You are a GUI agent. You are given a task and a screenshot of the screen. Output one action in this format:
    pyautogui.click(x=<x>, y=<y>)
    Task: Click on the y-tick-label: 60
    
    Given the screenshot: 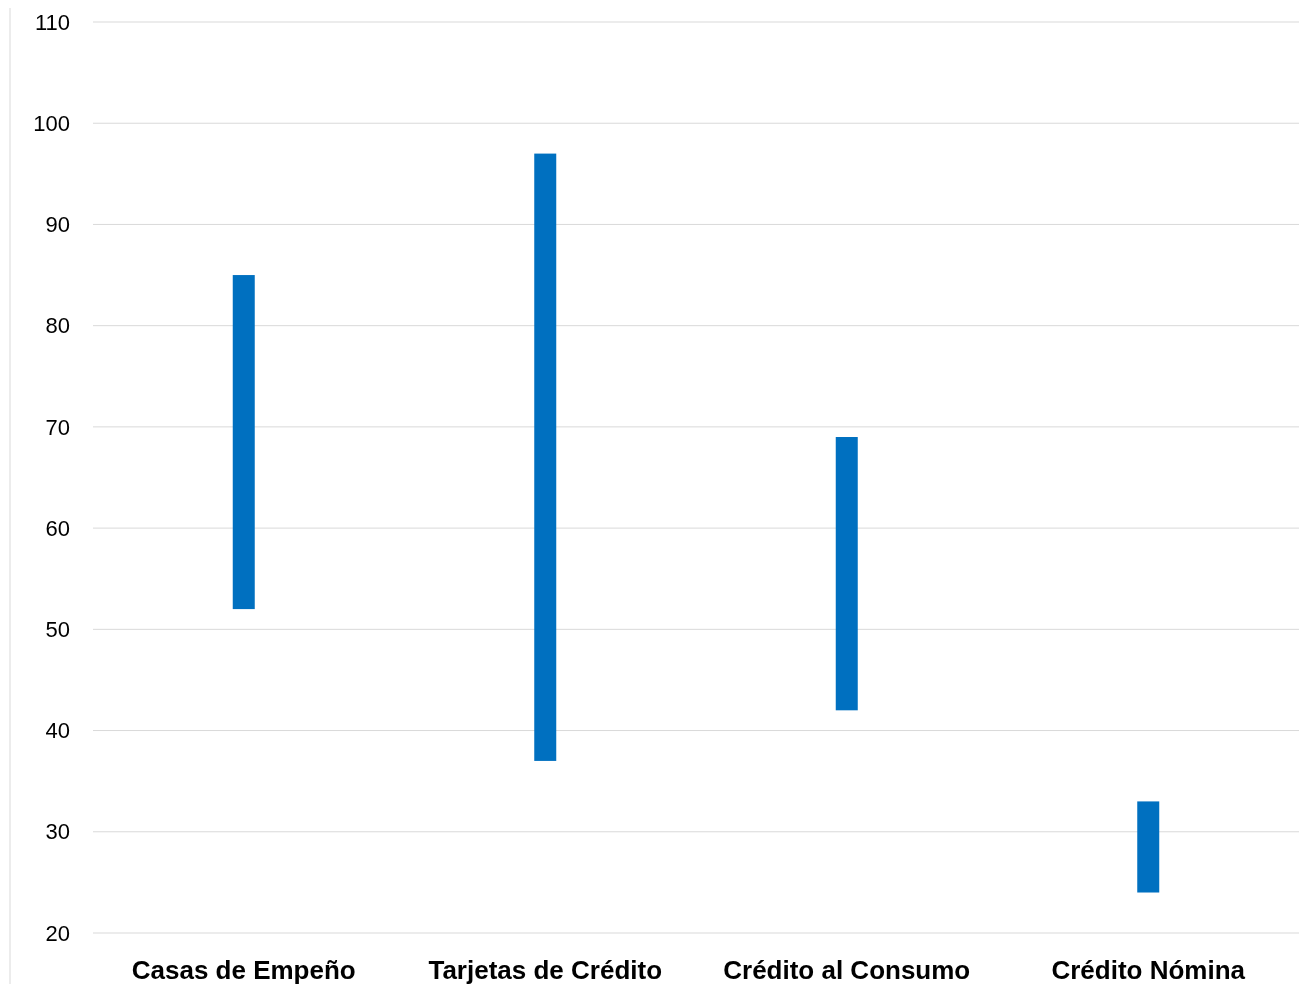 What is the action you would take?
    pyautogui.click(x=57, y=528)
    